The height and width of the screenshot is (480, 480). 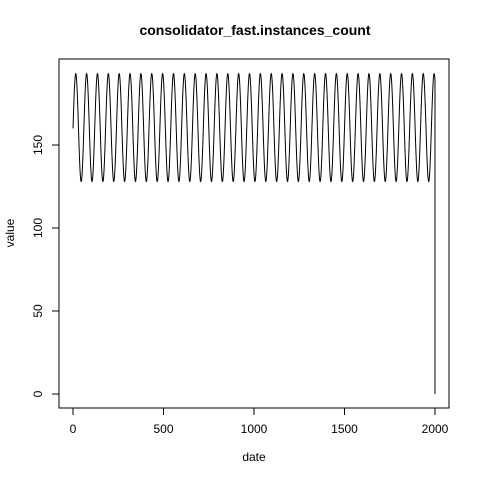 What do you see at coordinates (254, 30) in the screenshot?
I see `chart-title: consolidator_fast.instances_count` at bounding box center [254, 30].